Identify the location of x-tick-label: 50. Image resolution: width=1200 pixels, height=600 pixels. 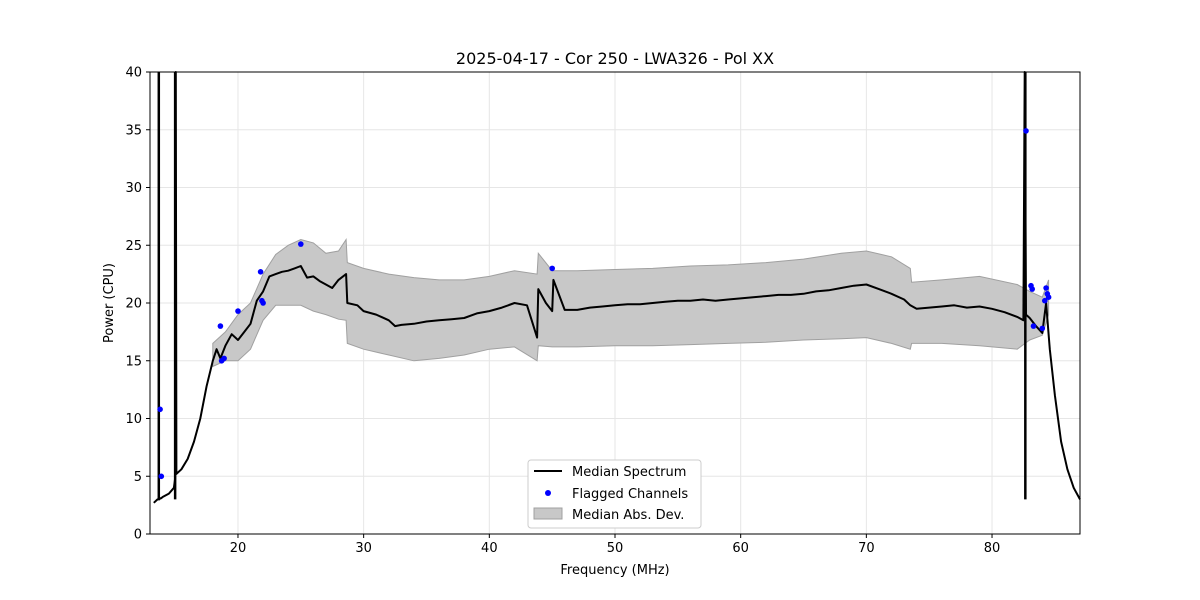
(615, 548).